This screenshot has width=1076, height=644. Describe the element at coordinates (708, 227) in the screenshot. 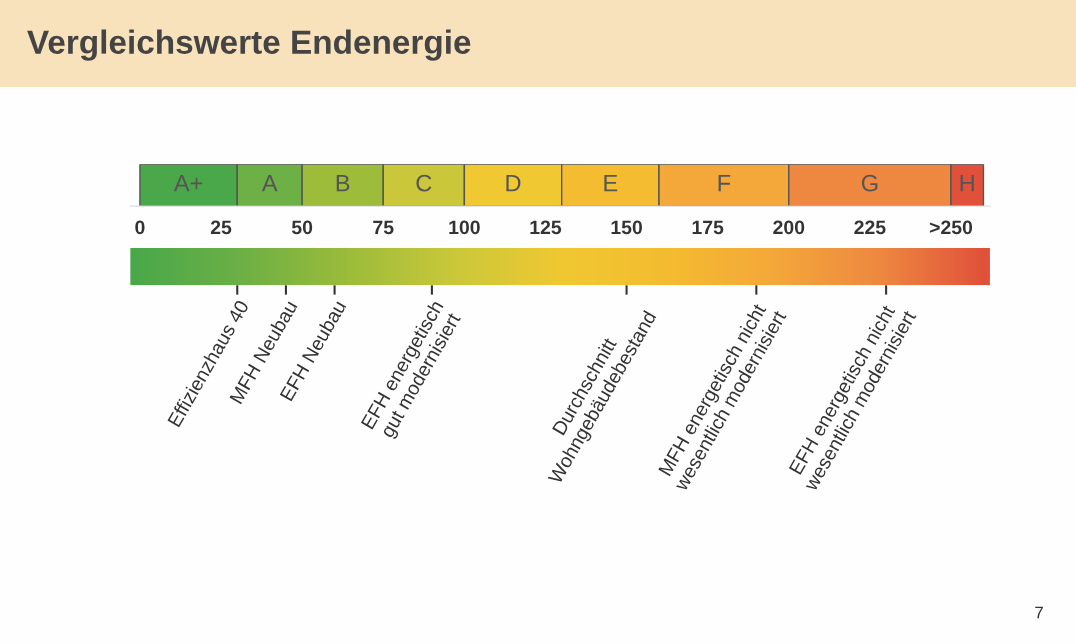

I see `x-tick-label: 175` at that location.